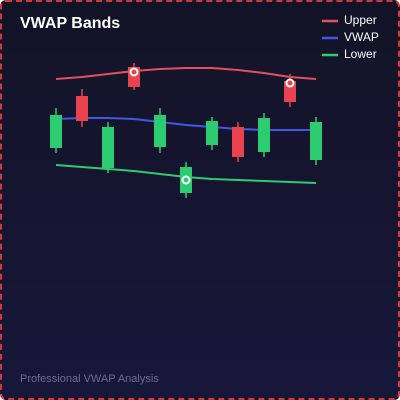 The width and height of the screenshot is (400, 400). What do you see at coordinates (70, 23) in the screenshot?
I see `chart-title: VWAP Bands` at bounding box center [70, 23].